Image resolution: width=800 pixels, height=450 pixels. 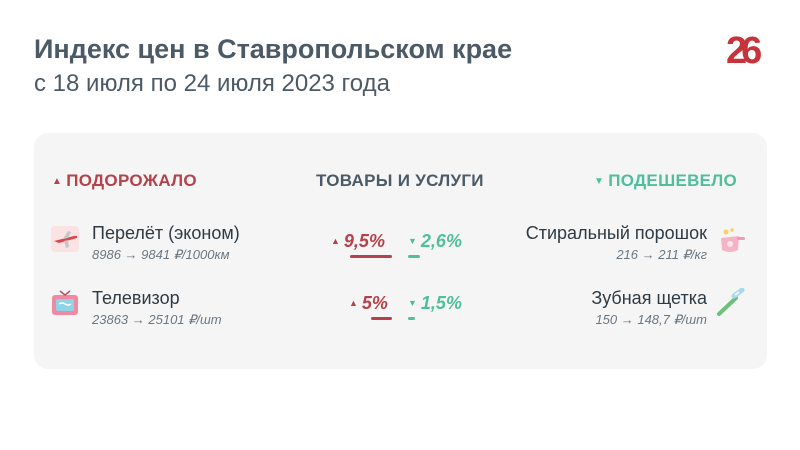 What do you see at coordinates (364, 241) in the screenshot?
I see `increase-value: 9,5%` at bounding box center [364, 241].